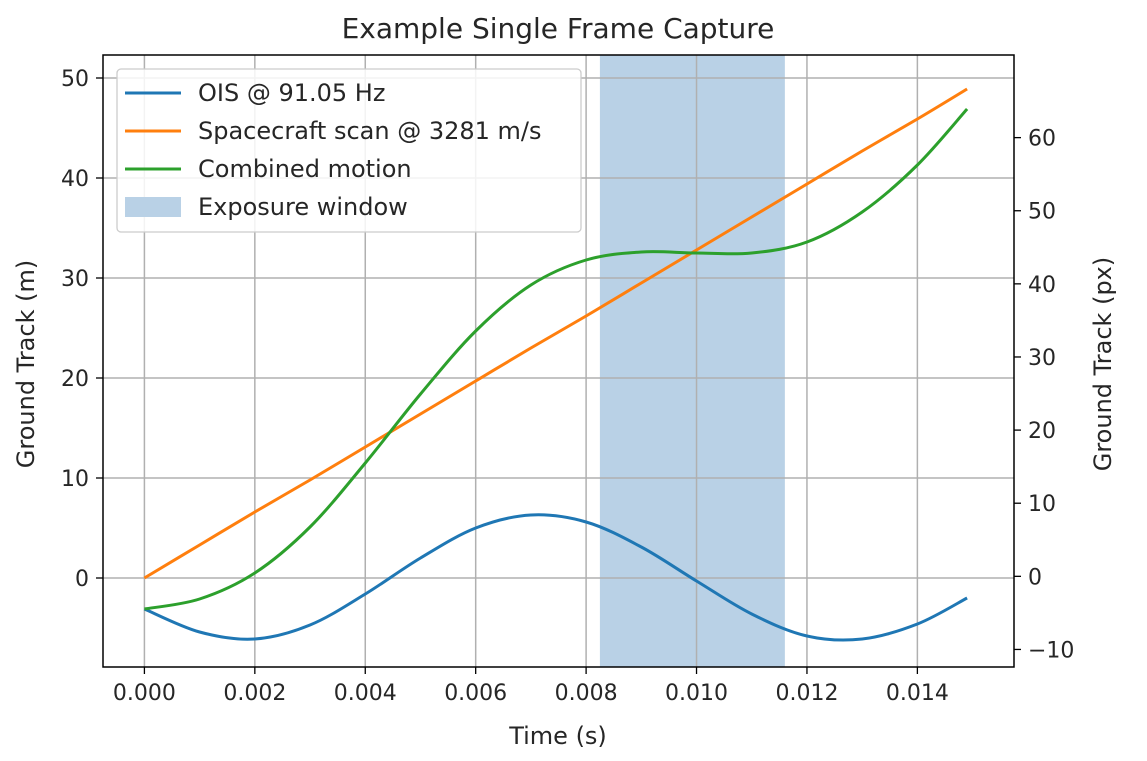 The image size is (1147, 761). I want to click on legend-item-spacecraft-scan: Spacecraft scan @ 3281 m/s, so click(333, 131).